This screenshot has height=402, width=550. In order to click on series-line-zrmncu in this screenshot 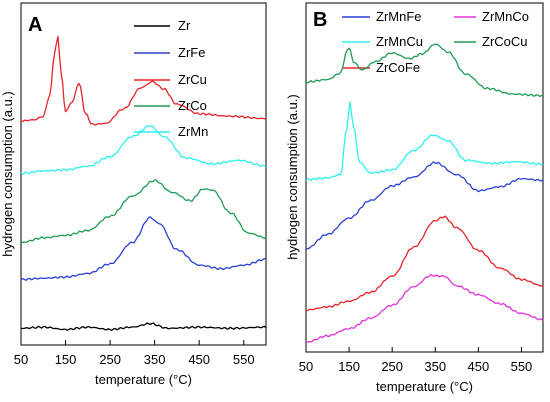, I will do `click(424, 141)`.